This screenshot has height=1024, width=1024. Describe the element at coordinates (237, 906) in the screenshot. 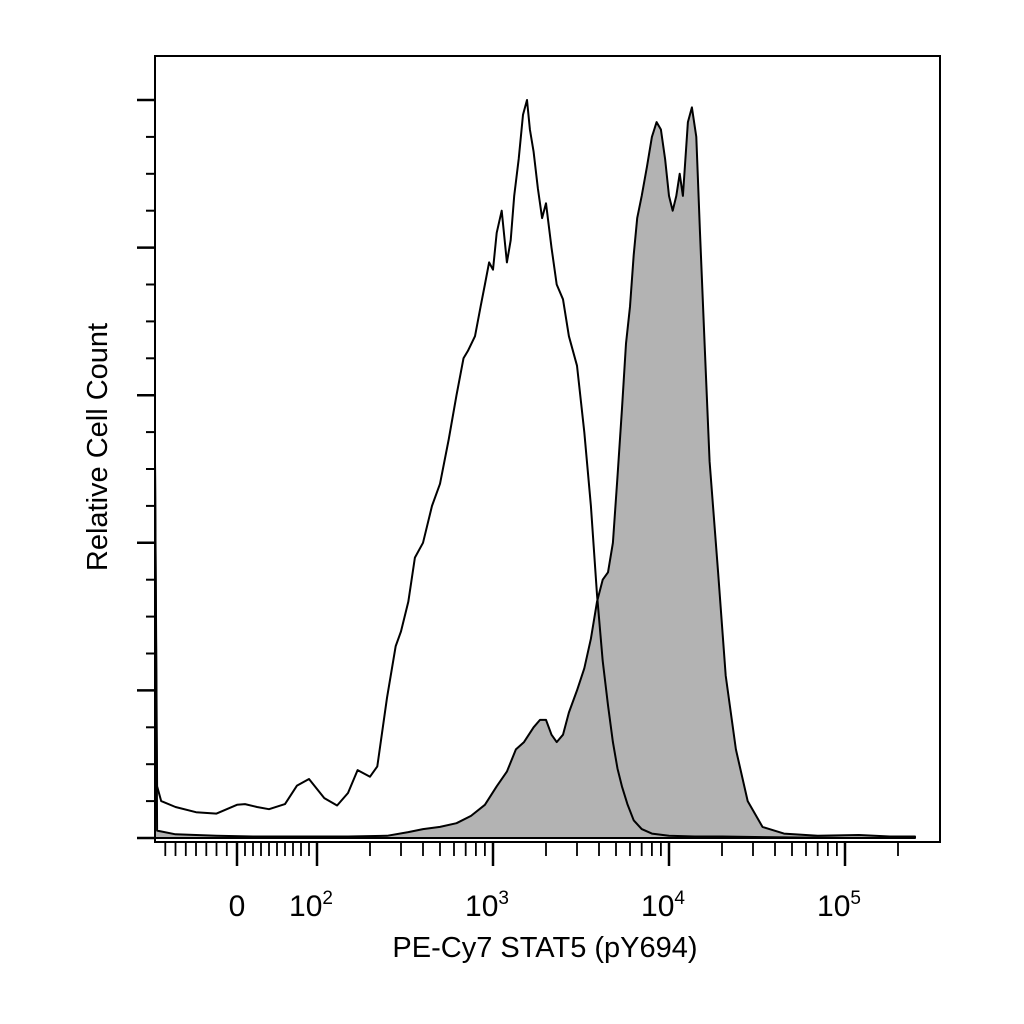

I see `x-axis-tick-label: 0` at that location.